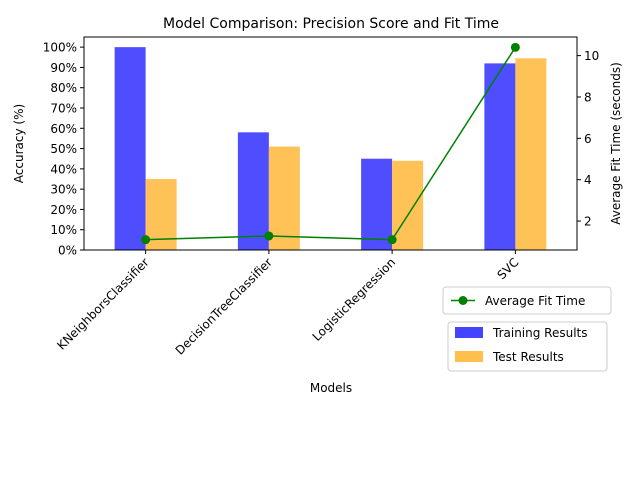  What do you see at coordinates (463, 300) in the screenshot?
I see `legend-line-marker` at bounding box center [463, 300].